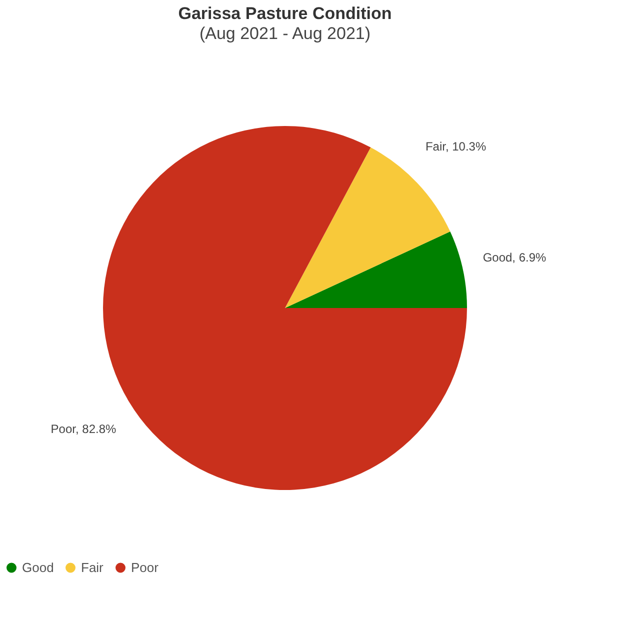 The width and height of the screenshot is (639, 629). Describe the element at coordinates (514, 257) in the screenshot. I see `data-label: Good, 6.9%` at that location.